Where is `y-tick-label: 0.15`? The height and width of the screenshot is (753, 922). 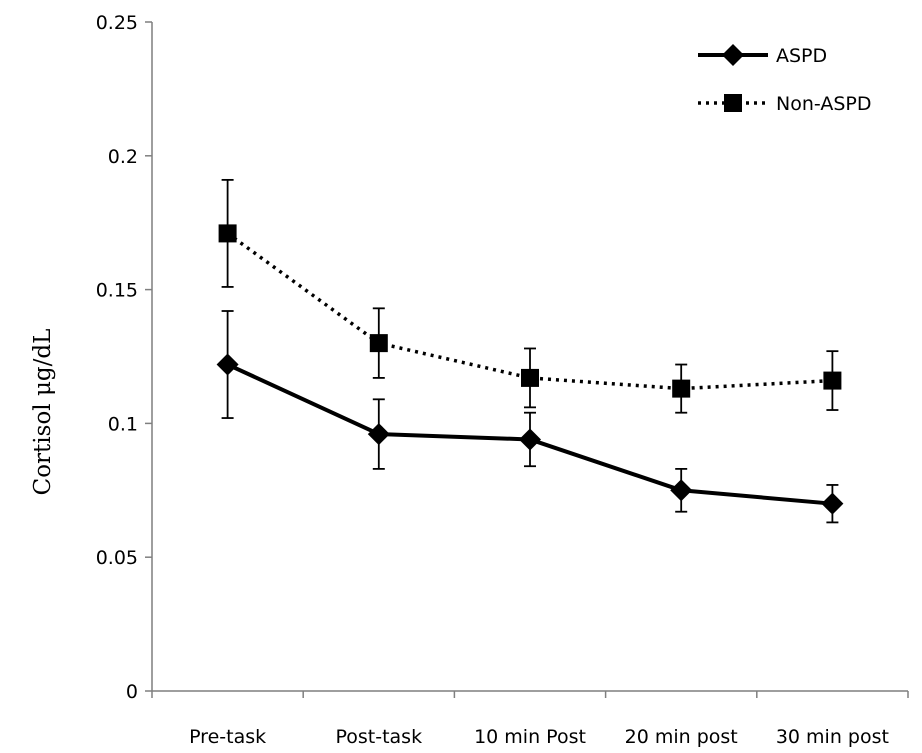
y-tick-label: 0.15 is located at coordinates (117, 291).